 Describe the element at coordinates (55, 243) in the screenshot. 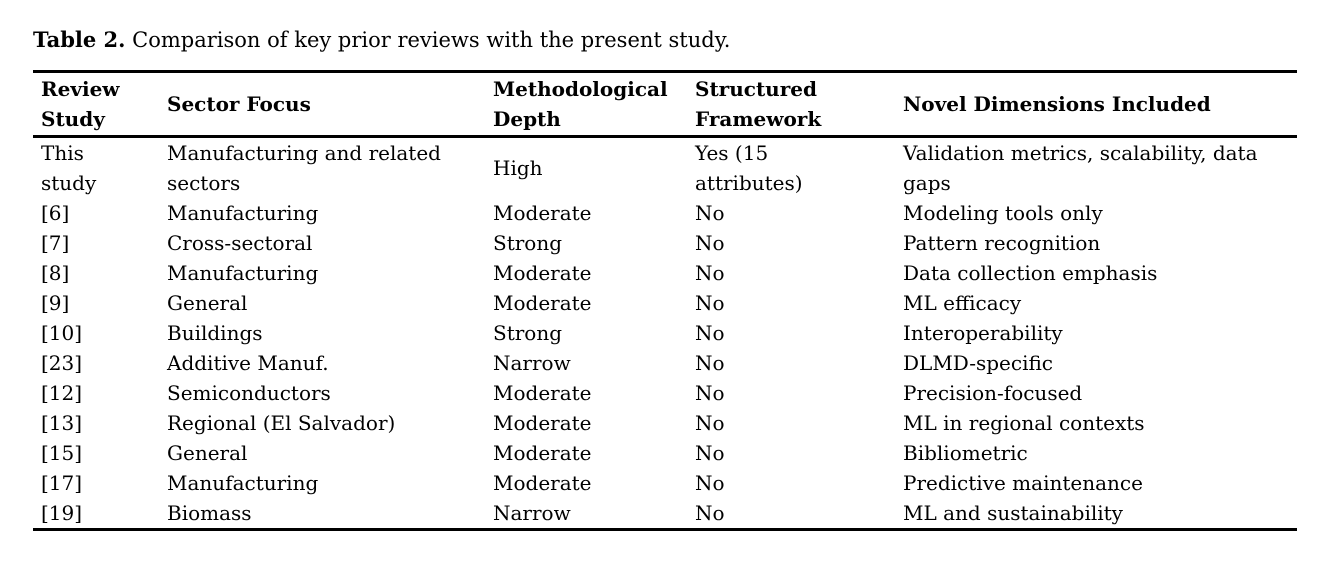

I see `cell-review-study: [7]` at that location.